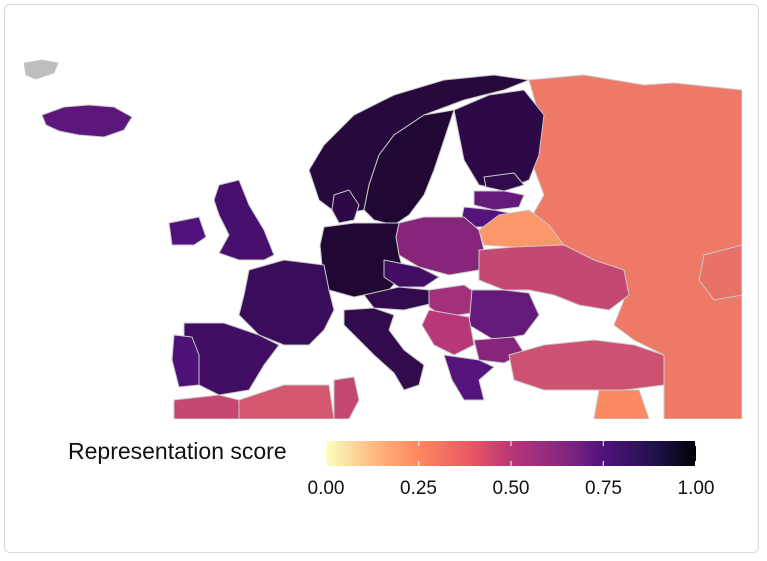  What do you see at coordinates (511, 488) in the screenshot?
I see `legend-tick-label: 0.50` at bounding box center [511, 488].